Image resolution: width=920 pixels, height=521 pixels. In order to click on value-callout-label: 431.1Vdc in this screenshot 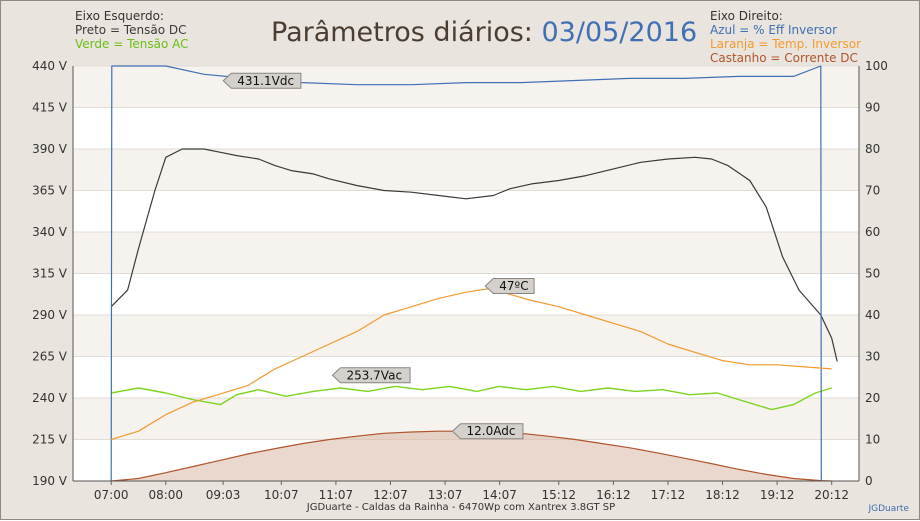, I will do `click(265, 81)`.